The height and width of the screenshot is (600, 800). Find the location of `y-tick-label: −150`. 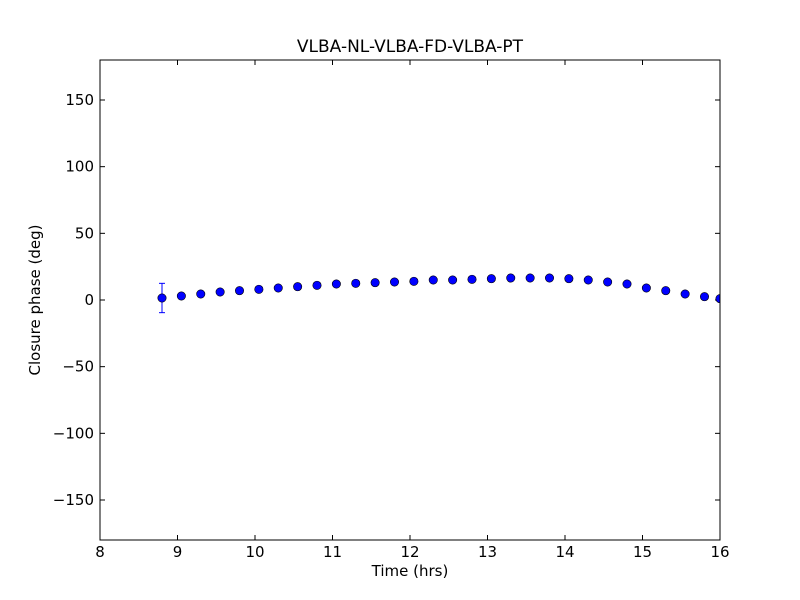

y-tick-label: −150 is located at coordinates (73, 500).